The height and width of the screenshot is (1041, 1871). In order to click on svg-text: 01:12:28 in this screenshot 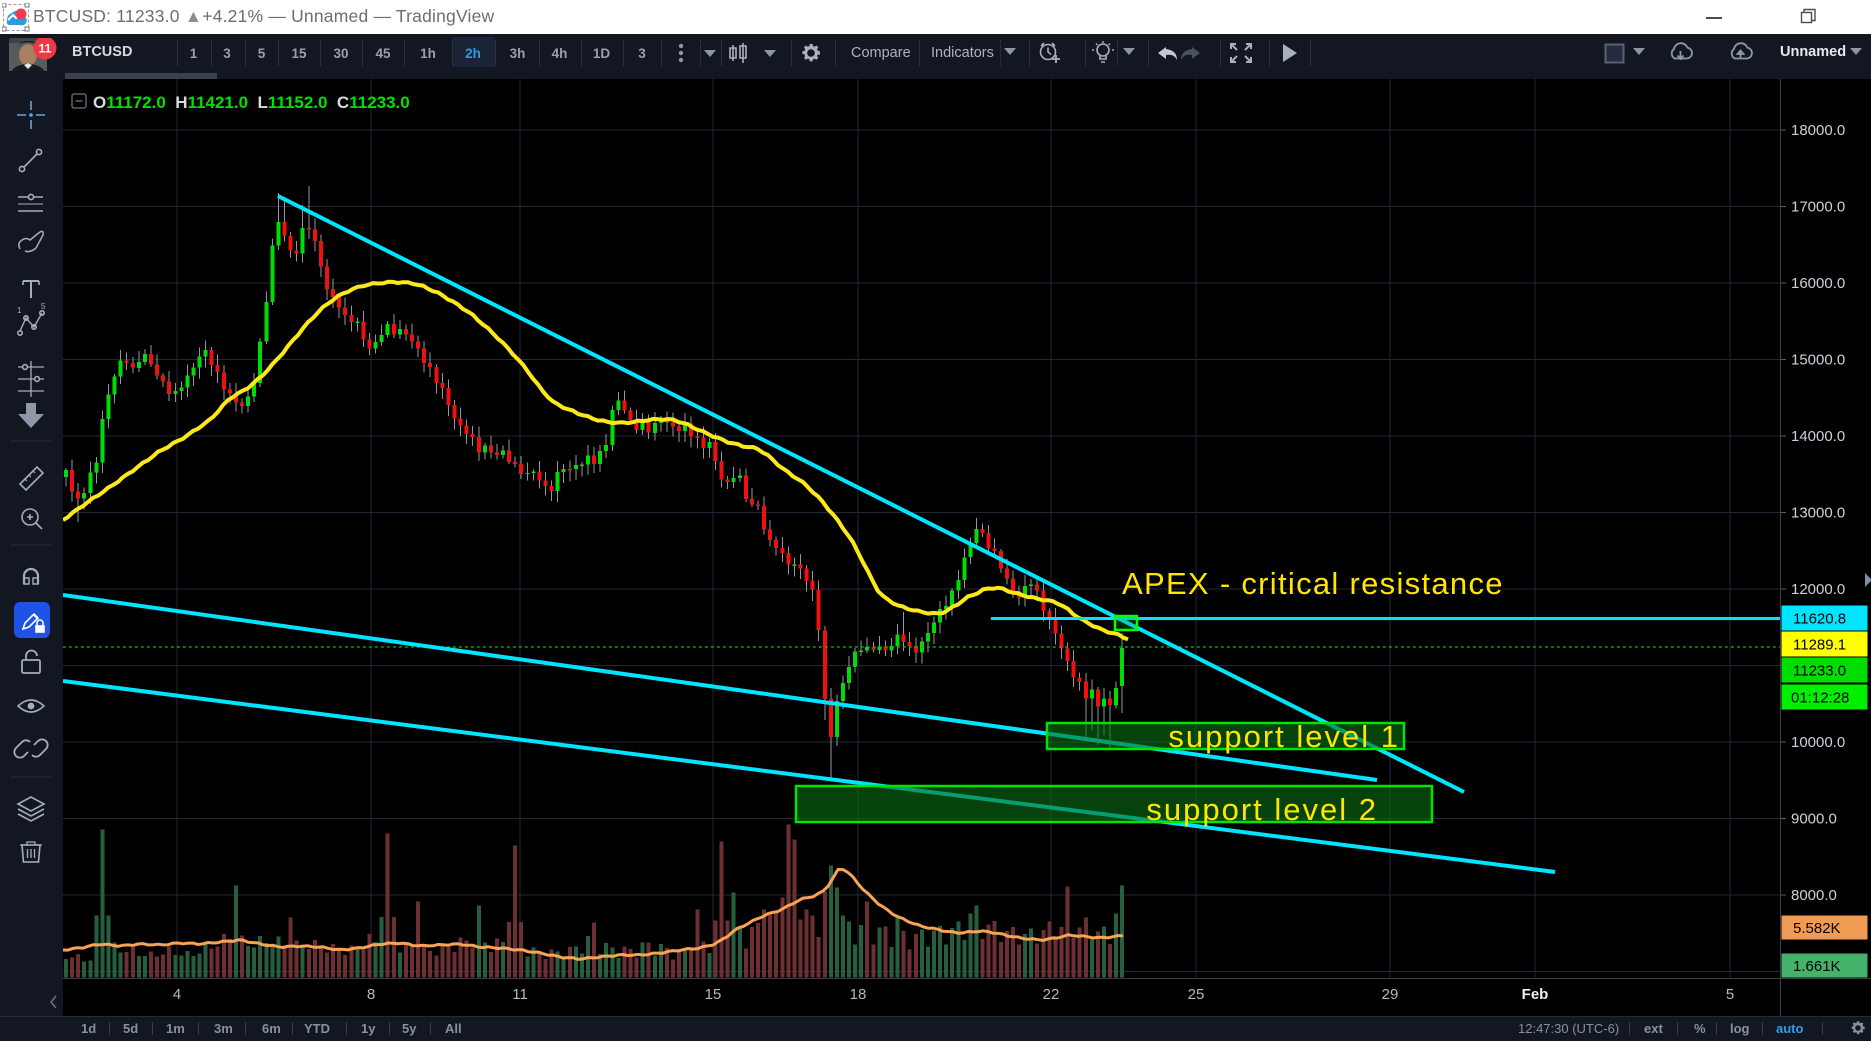, I will do `click(1820, 698)`.